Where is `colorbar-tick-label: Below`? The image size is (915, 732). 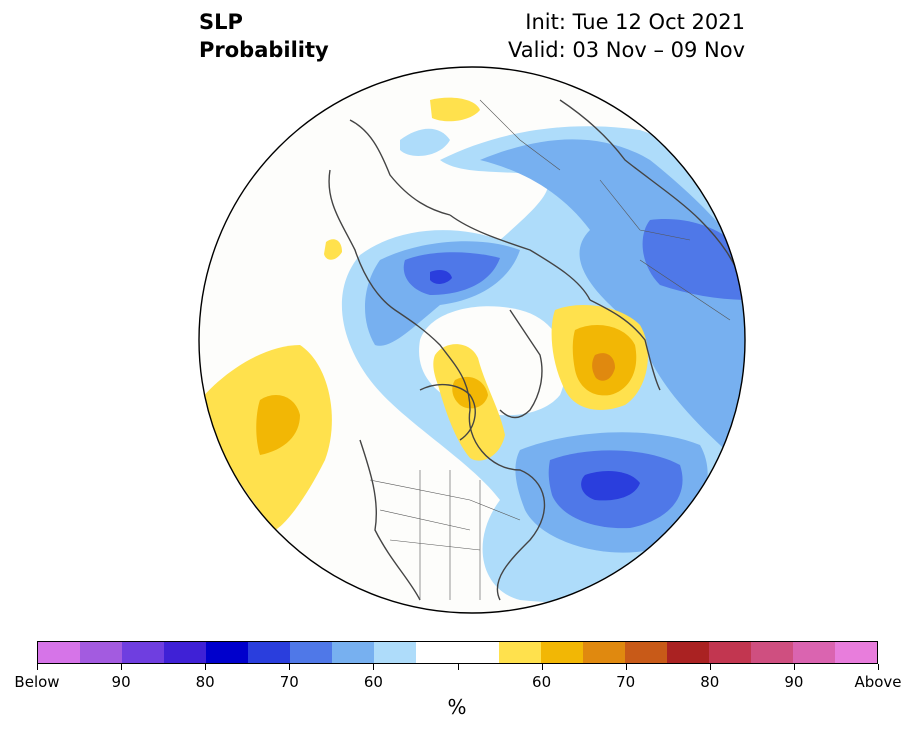 colorbar-tick-label: Below is located at coordinates (37, 682).